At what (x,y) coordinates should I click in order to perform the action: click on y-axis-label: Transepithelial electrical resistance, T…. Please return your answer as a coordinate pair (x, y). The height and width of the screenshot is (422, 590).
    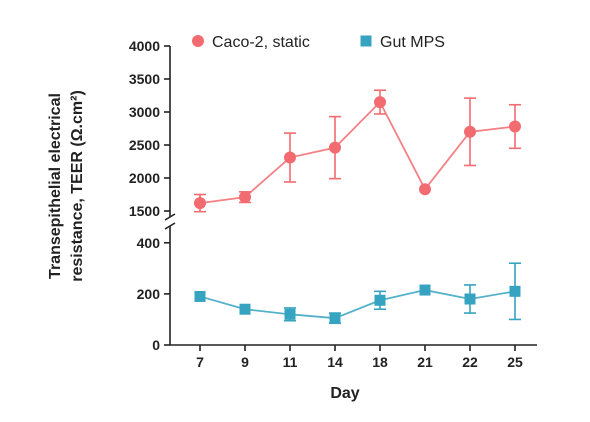
    Looking at the image, I should click on (66, 186).